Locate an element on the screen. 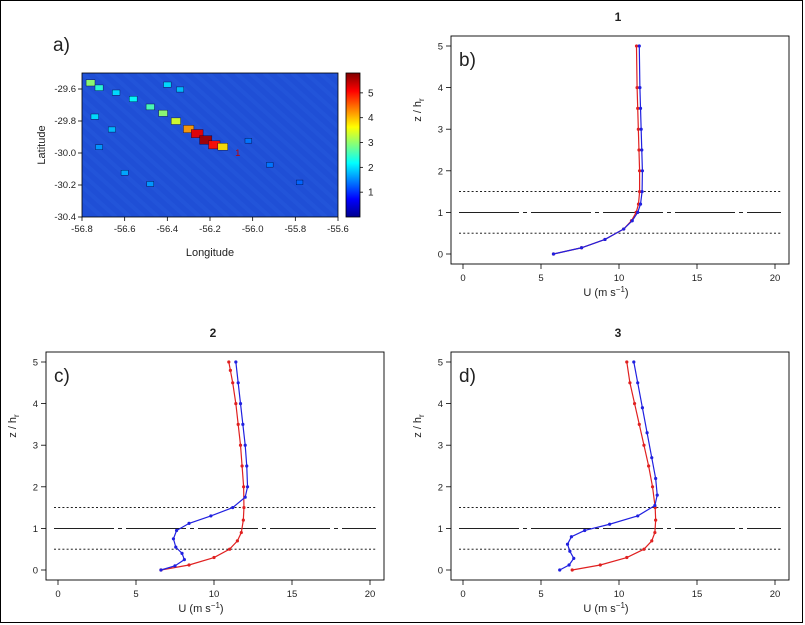 The width and height of the screenshot is (805, 625). heatmap-y-tick-label: -30.4 is located at coordinates (65, 217).